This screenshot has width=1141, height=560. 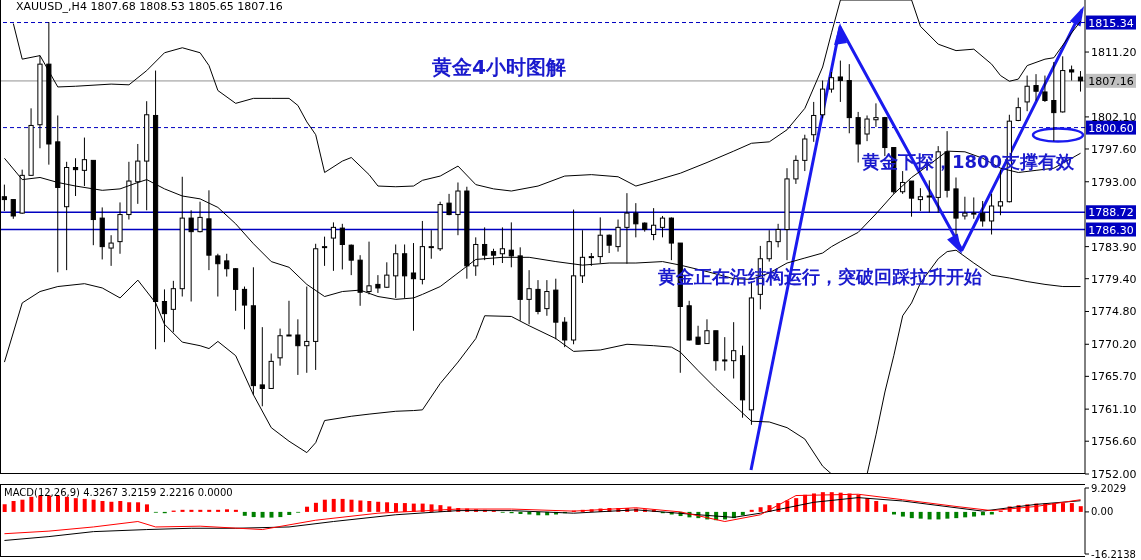 What do you see at coordinates (1114, 247) in the screenshot?
I see `y-tick-label: 1783.90` at bounding box center [1114, 247].